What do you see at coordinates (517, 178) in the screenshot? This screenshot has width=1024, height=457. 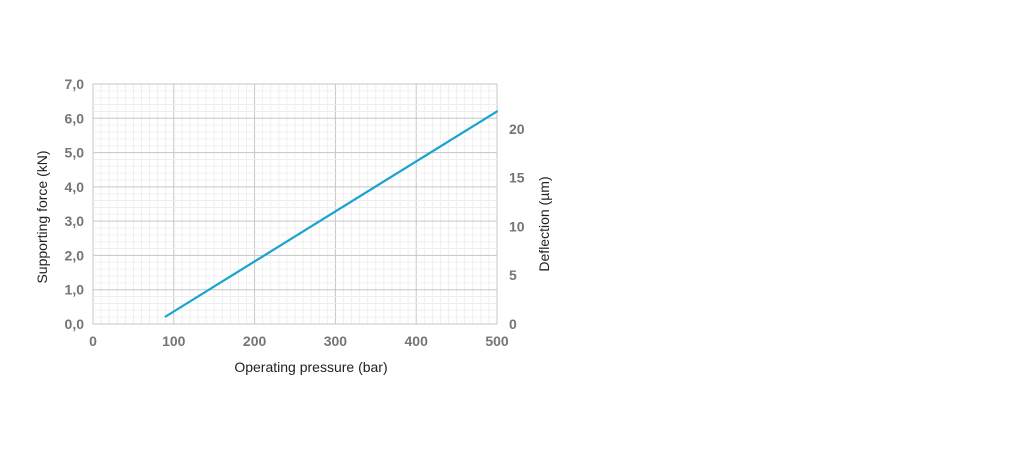 I see `y2-tick-label: 15` at bounding box center [517, 178].